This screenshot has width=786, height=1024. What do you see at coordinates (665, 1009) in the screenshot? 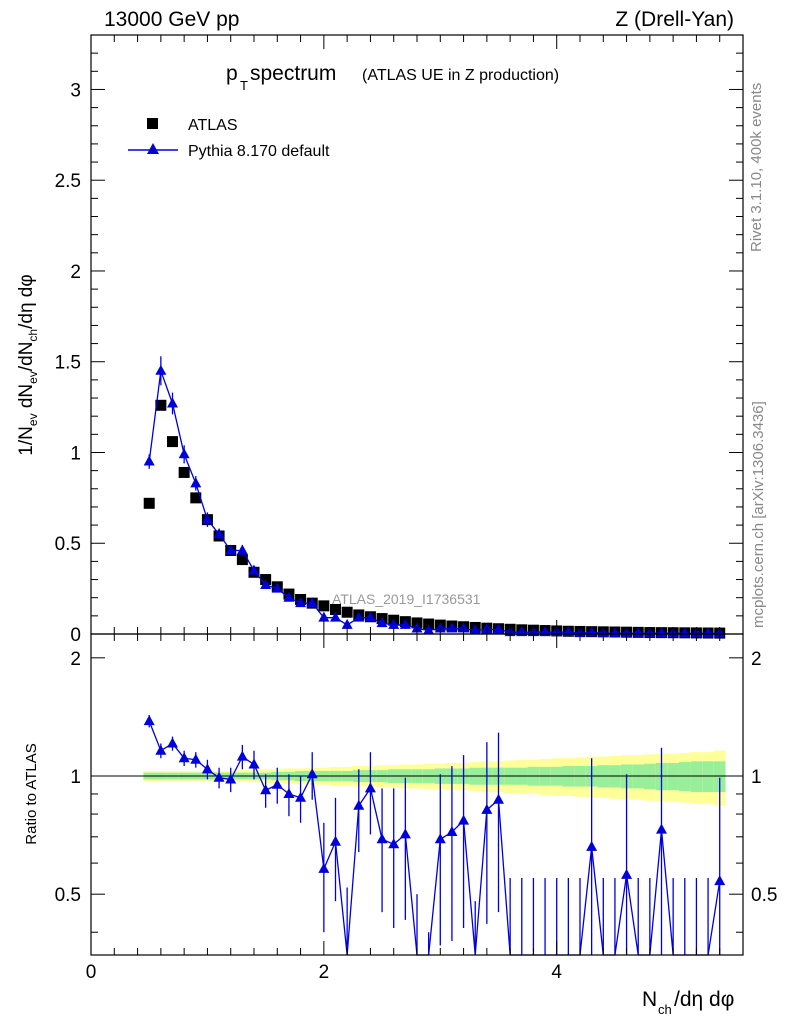
I see `x-axis-label-subscript: ch` at bounding box center [665, 1009].